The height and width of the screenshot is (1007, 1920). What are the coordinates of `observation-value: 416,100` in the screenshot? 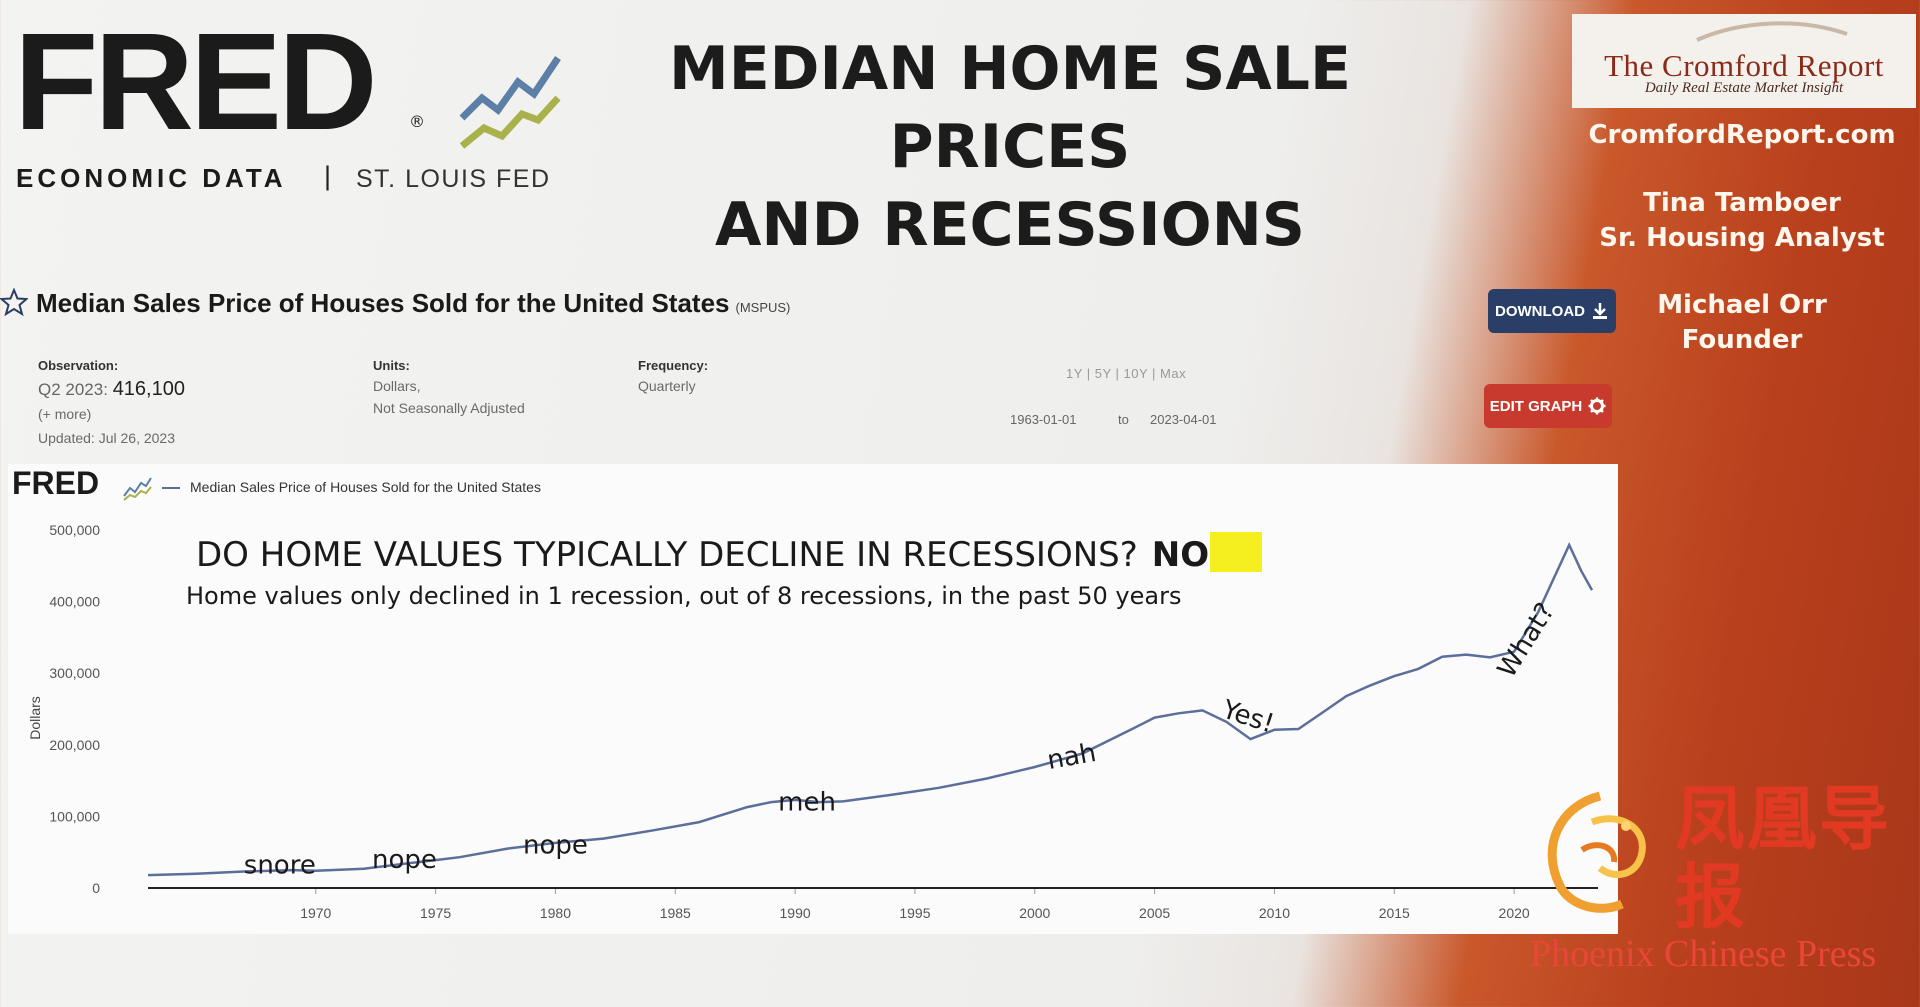 It's located at (148, 389).